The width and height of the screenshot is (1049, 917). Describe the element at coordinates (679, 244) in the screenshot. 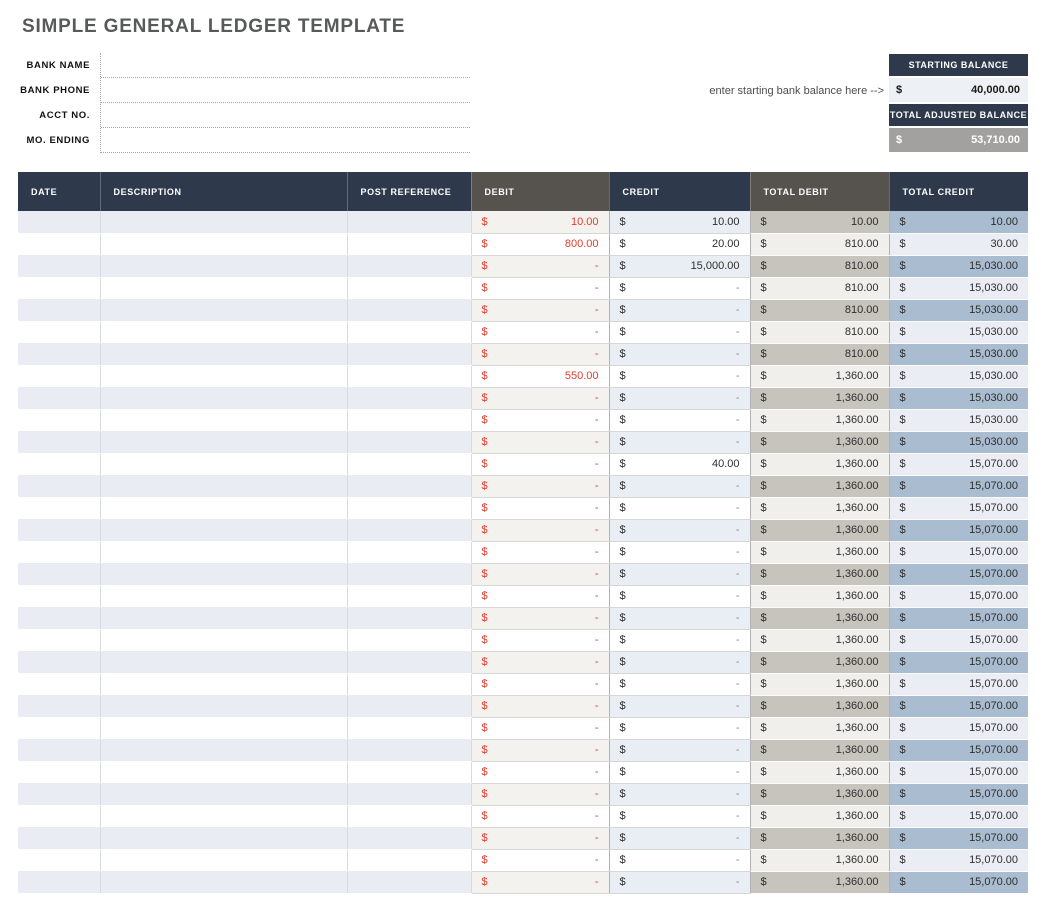

I see `cell-credit: $20.00` at that location.